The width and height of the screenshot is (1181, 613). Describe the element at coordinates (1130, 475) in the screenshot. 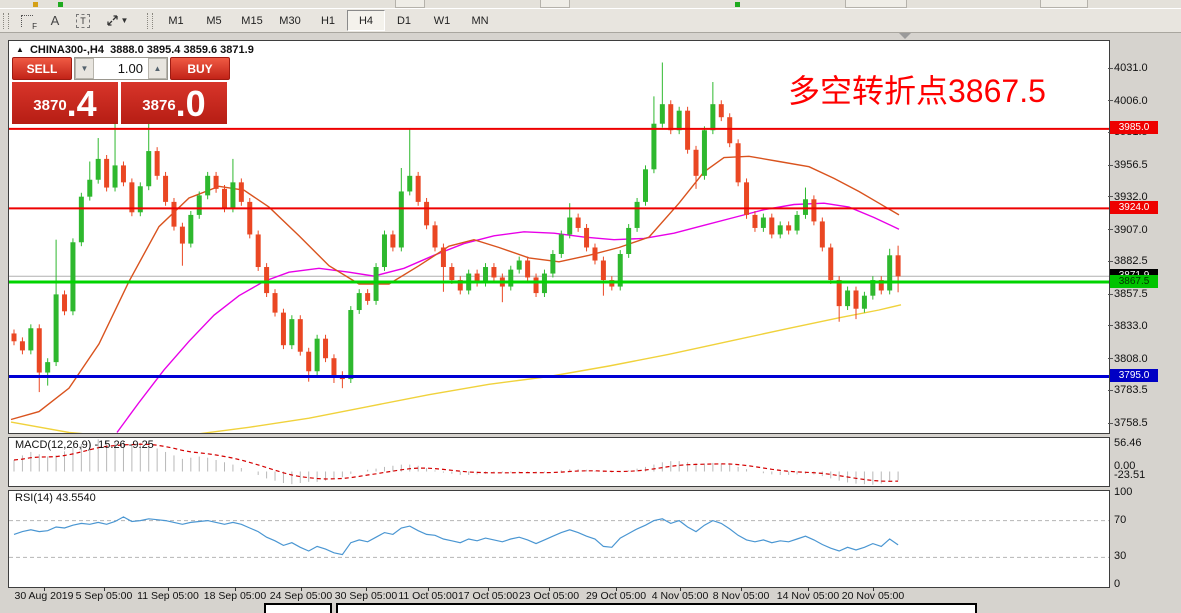

I see `macd-axis-label: -23.51` at that location.